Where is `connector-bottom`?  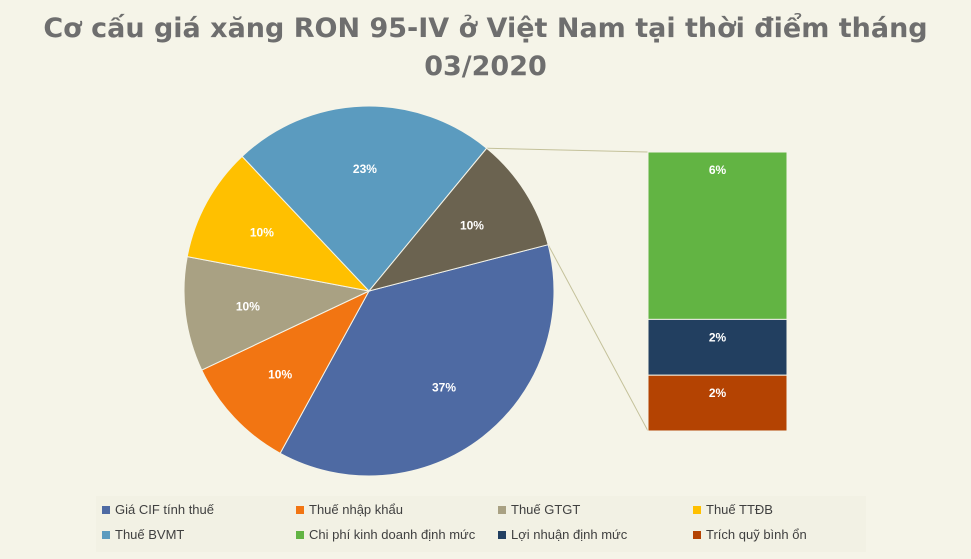 connector-bottom is located at coordinates (598, 338).